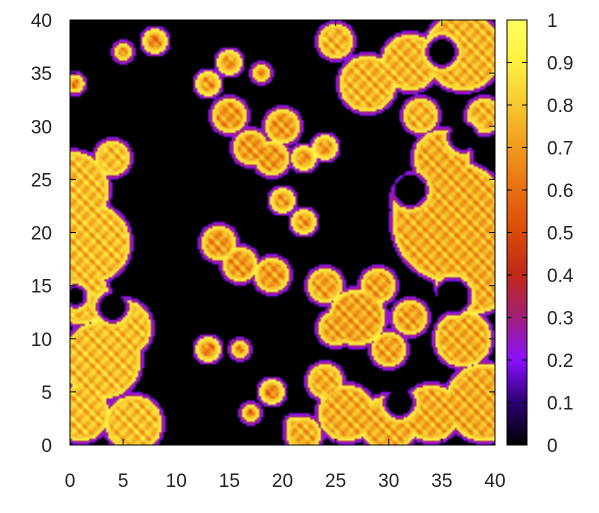 The width and height of the screenshot is (599, 513). Describe the element at coordinates (560, 361) in the screenshot. I see `colorbar-tick-label: 0.2` at that location.